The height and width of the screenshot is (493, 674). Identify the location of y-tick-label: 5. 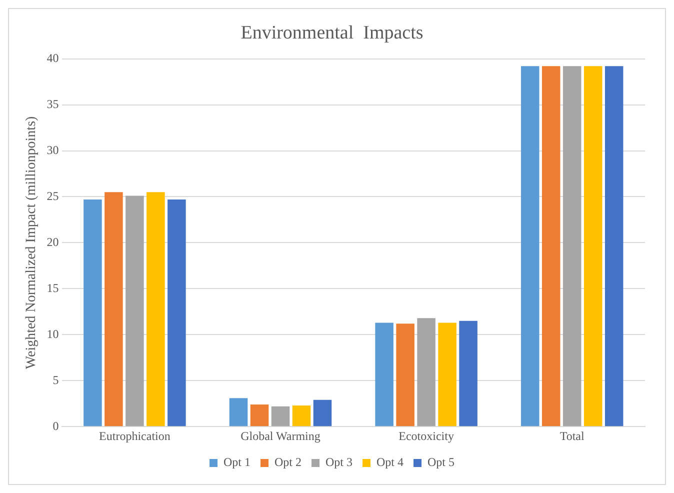
(55, 379).